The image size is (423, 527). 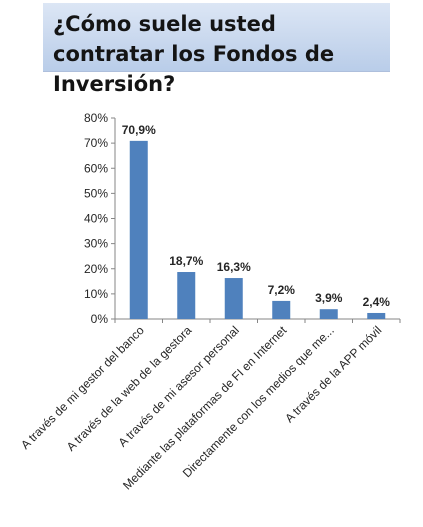 What do you see at coordinates (96, 193) in the screenshot?
I see `y-tick-label: 50%` at bounding box center [96, 193].